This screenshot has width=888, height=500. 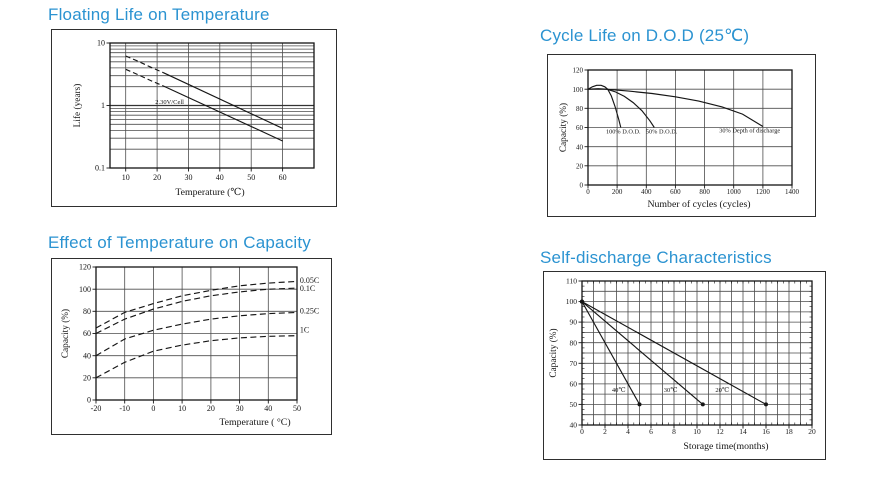 What do you see at coordinates (720, 431) in the screenshot?
I see `svg-text: 12` at bounding box center [720, 431].